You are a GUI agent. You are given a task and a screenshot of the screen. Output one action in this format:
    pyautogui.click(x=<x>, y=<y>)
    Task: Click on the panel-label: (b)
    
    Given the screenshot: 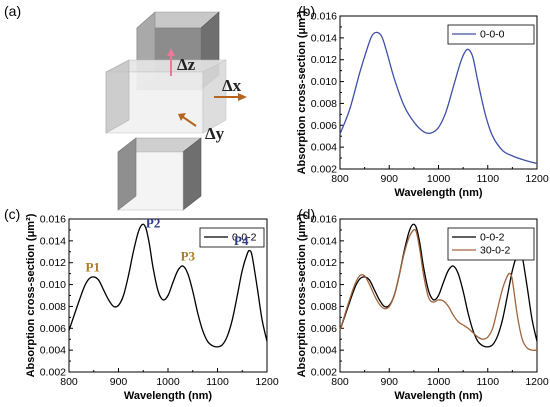 What is the action you would take?
    pyautogui.click(x=306, y=11)
    